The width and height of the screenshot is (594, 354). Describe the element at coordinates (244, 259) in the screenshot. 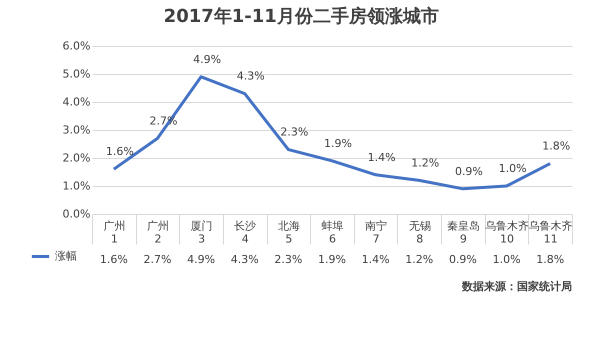

I see `data-label: 4.3%` at that location.